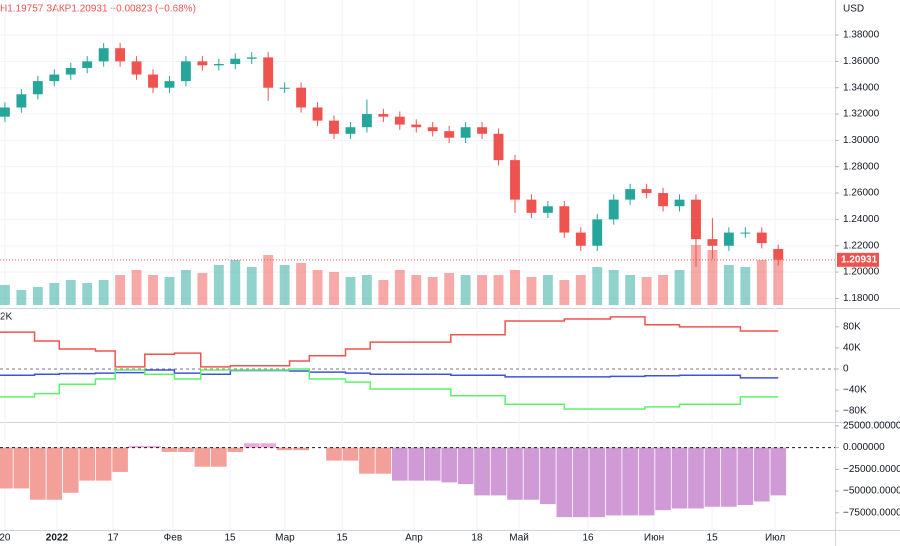  Describe the element at coordinates (477, 538) in the screenshot. I see `x-tick-label: 18` at that location.